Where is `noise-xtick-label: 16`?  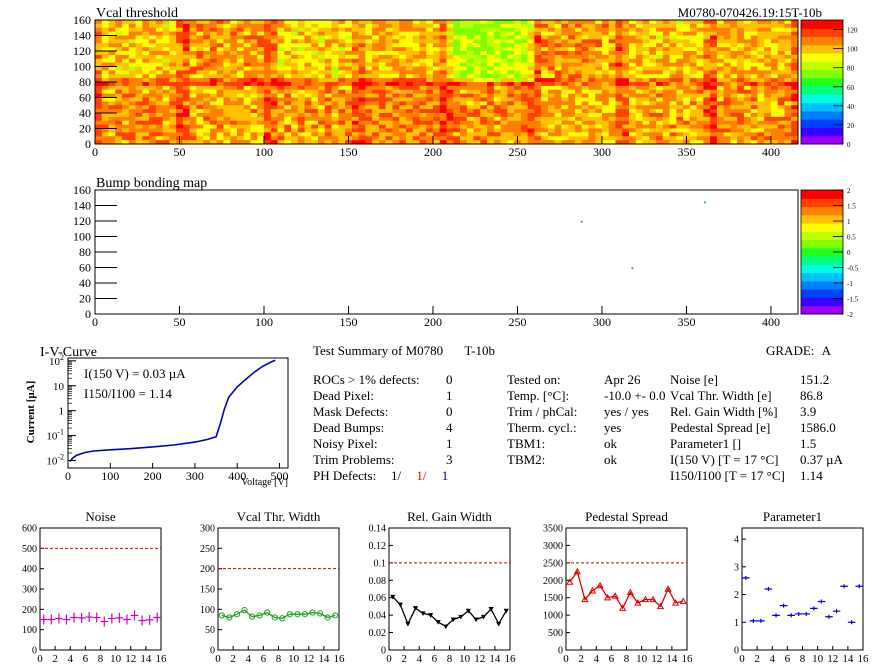
noise-xtick-label: 16 is located at coordinates (162, 659).